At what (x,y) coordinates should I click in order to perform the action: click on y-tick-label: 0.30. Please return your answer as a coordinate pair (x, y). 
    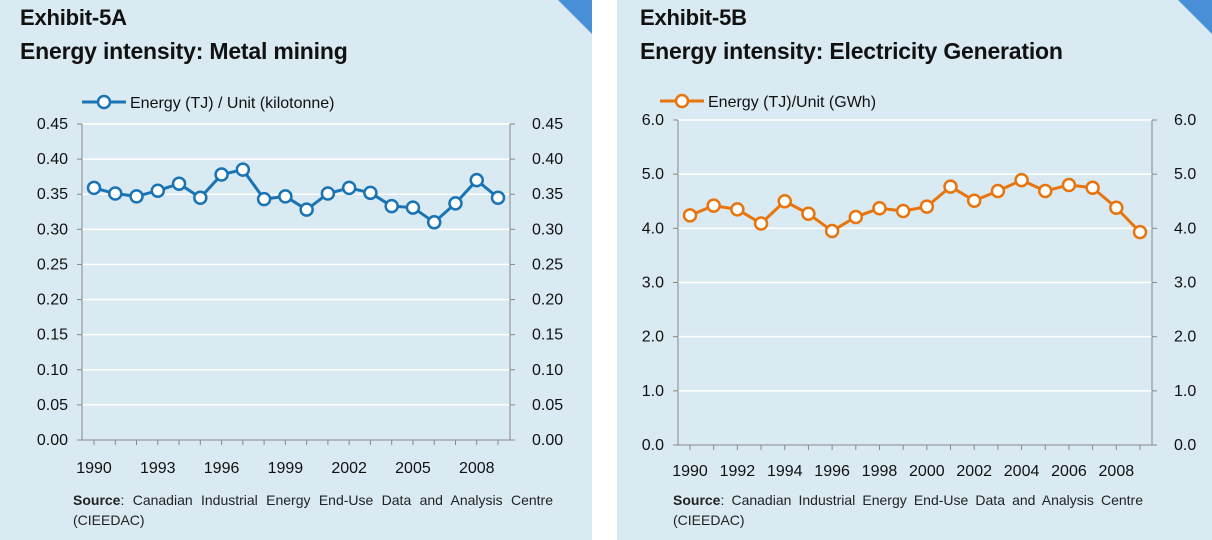
    Looking at the image, I should click on (52, 229).